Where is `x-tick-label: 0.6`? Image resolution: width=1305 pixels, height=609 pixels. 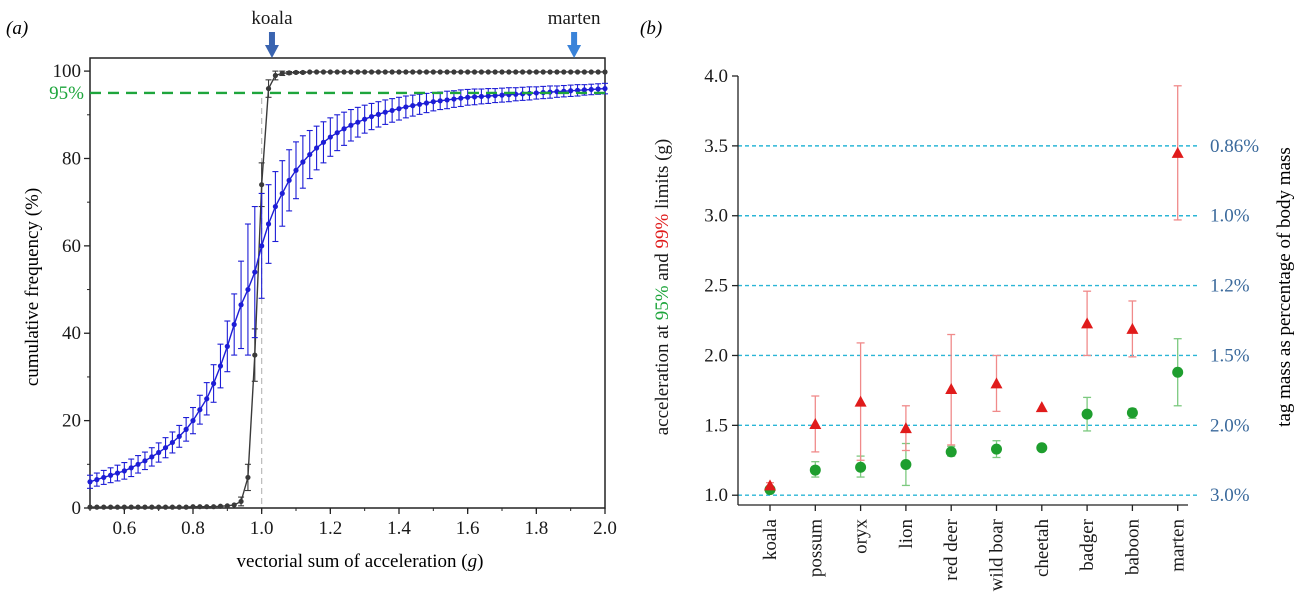 x-tick-label: 0.6 is located at coordinates (124, 528).